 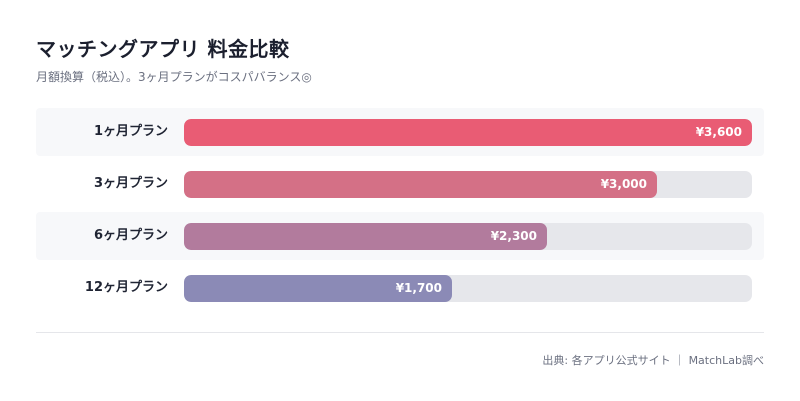 What do you see at coordinates (174, 77) in the screenshot?
I see `chart-subtitle: 月額換算（税込）。3ヶ月プランがコスパバランス◎` at bounding box center [174, 77].